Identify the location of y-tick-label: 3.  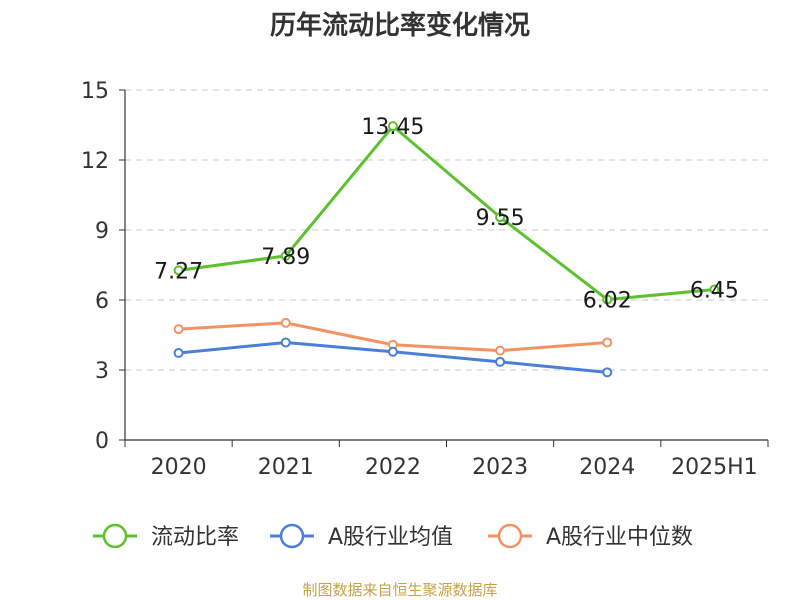
(102, 371).